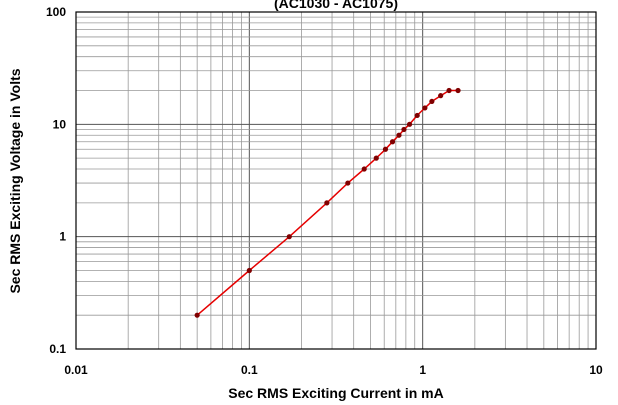 This screenshot has height=405, width=618. What do you see at coordinates (60, 124) in the screenshot?
I see `y-tick-label: 10` at bounding box center [60, 124].